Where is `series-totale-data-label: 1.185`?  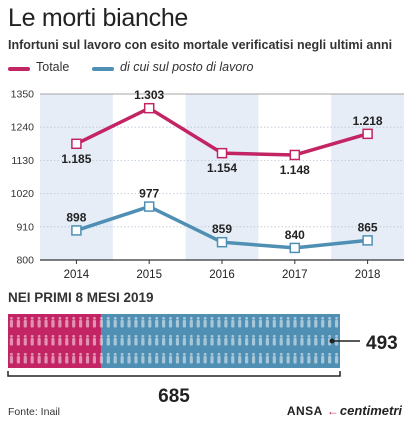
series-totale-data-label: 1.185 is located at coordinates (76, 159).